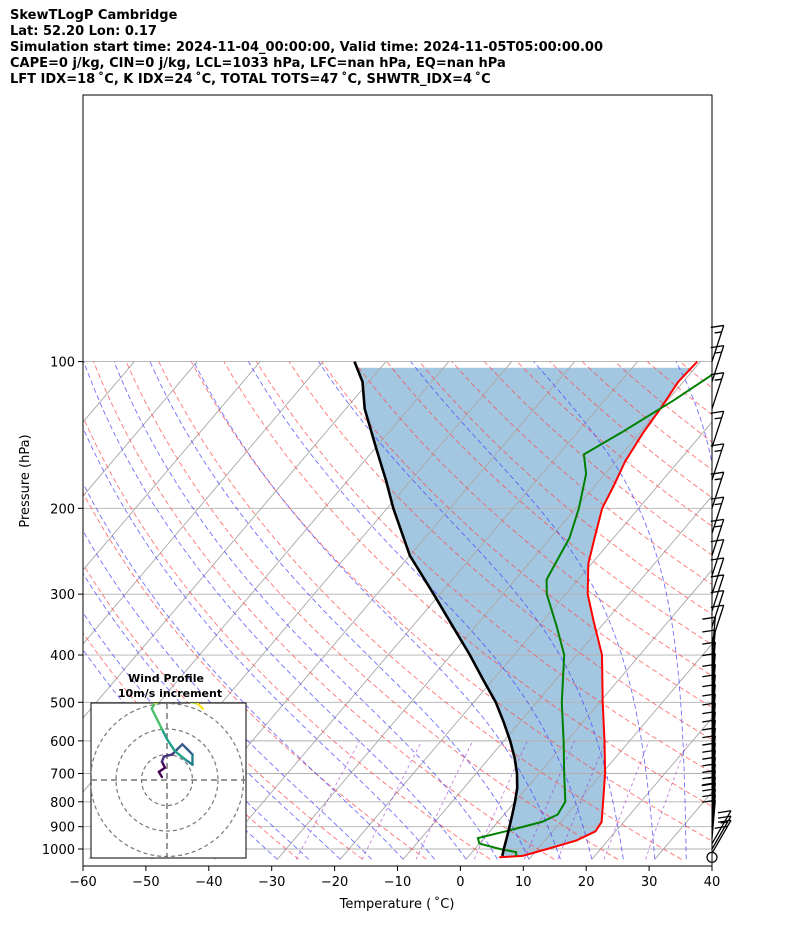 The image size is (794, 937). Describe the element at coordinates (586, 882) in the screenshot. I see `x-tick-label: 20` at that location.